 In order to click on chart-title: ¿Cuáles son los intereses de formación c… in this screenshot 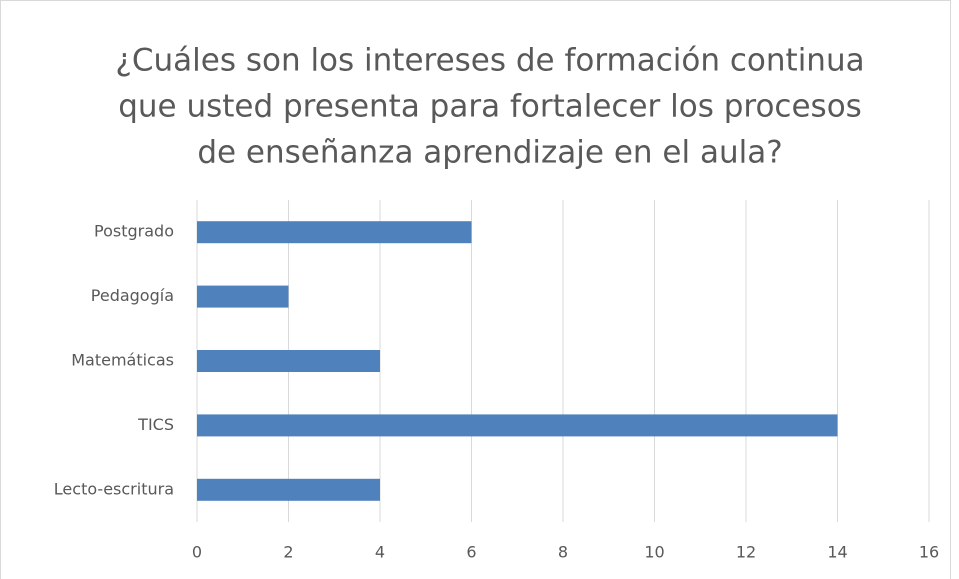, I will do `click(489, 61)`.